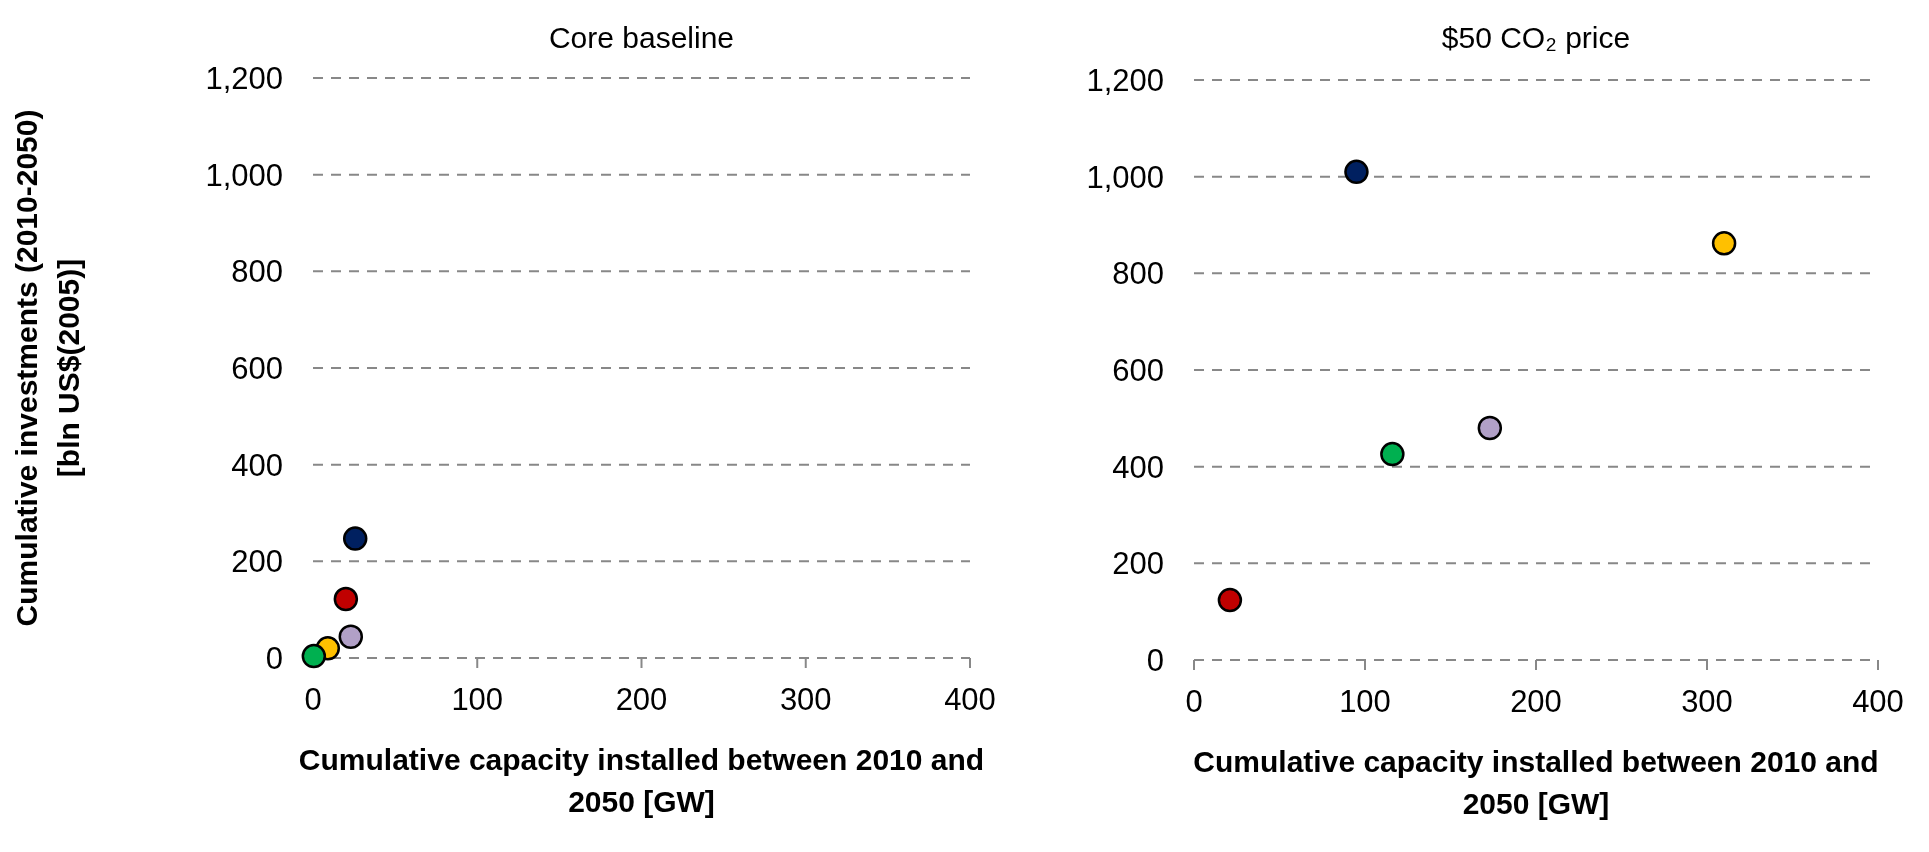 The width and height of the screenshot is (1929, 852). What do you see at coordinates (641, 37) in the screenshot?
I see `chart-title: Core baseline` at bounding box center [641, 37].